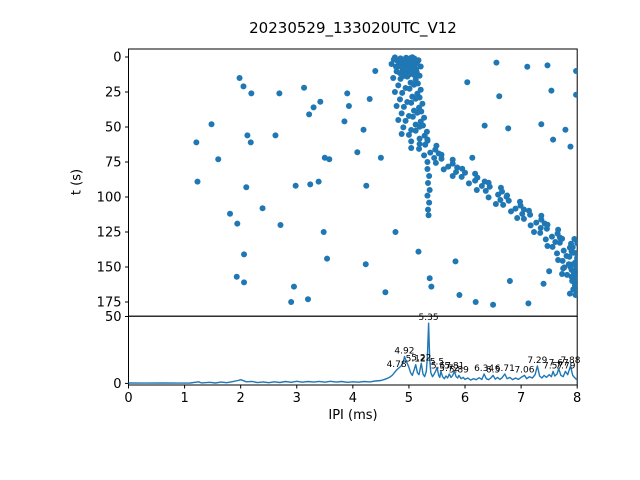 Image resolution: width=640 pixels, height=480 pixels. Describe the element at coordinates (128, 398) in the screenshot. I see `x-tick-label: 0` at that location.